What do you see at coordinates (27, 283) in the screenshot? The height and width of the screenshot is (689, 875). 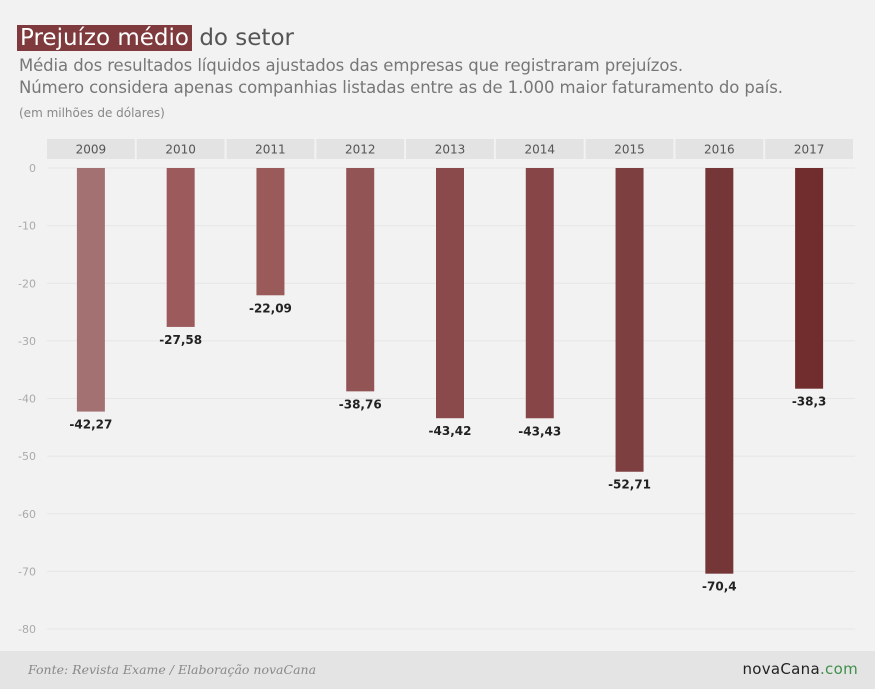 I see `y-tick-label: -20` at bounding box center [27, 283].